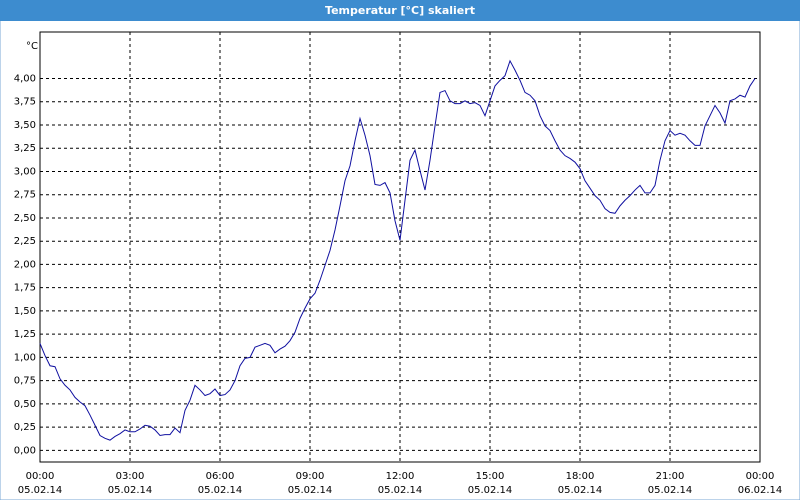 The image size is (800, 500). I want to click on y-tick-label: 2,25, so click(25, 241).